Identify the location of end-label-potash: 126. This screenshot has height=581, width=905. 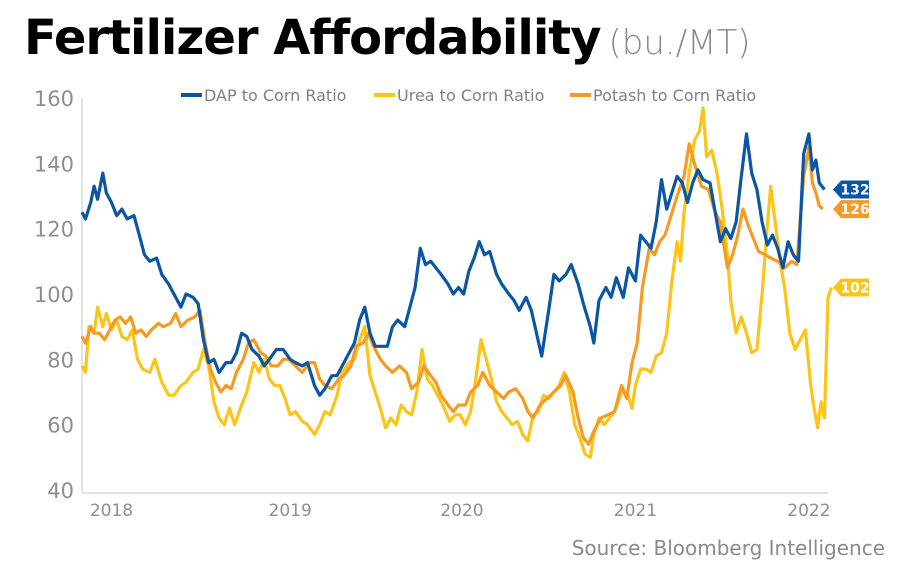
(851, 209).